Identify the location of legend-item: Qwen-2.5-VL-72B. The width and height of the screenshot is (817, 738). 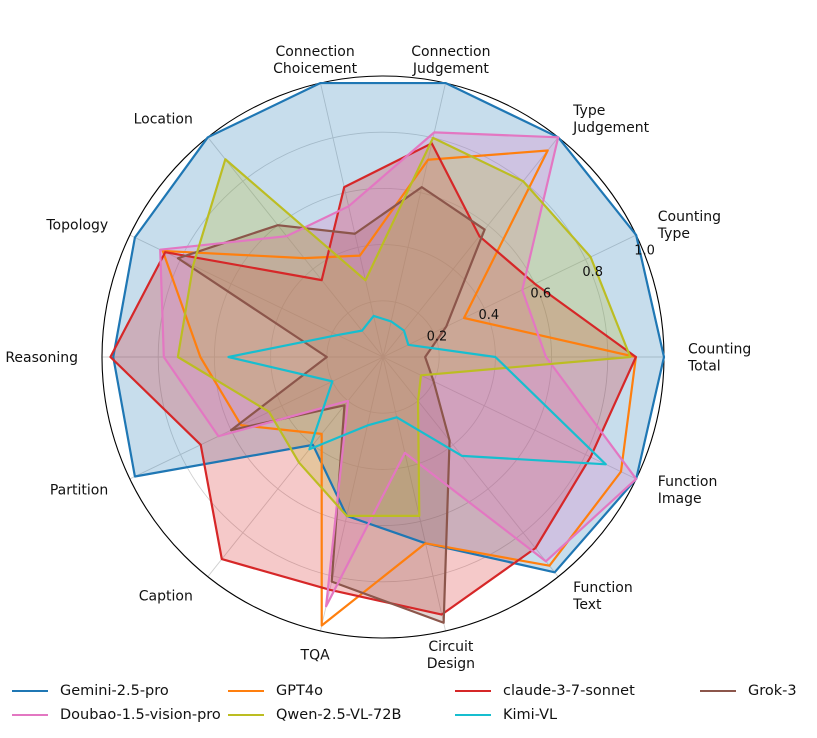
(314, 715).